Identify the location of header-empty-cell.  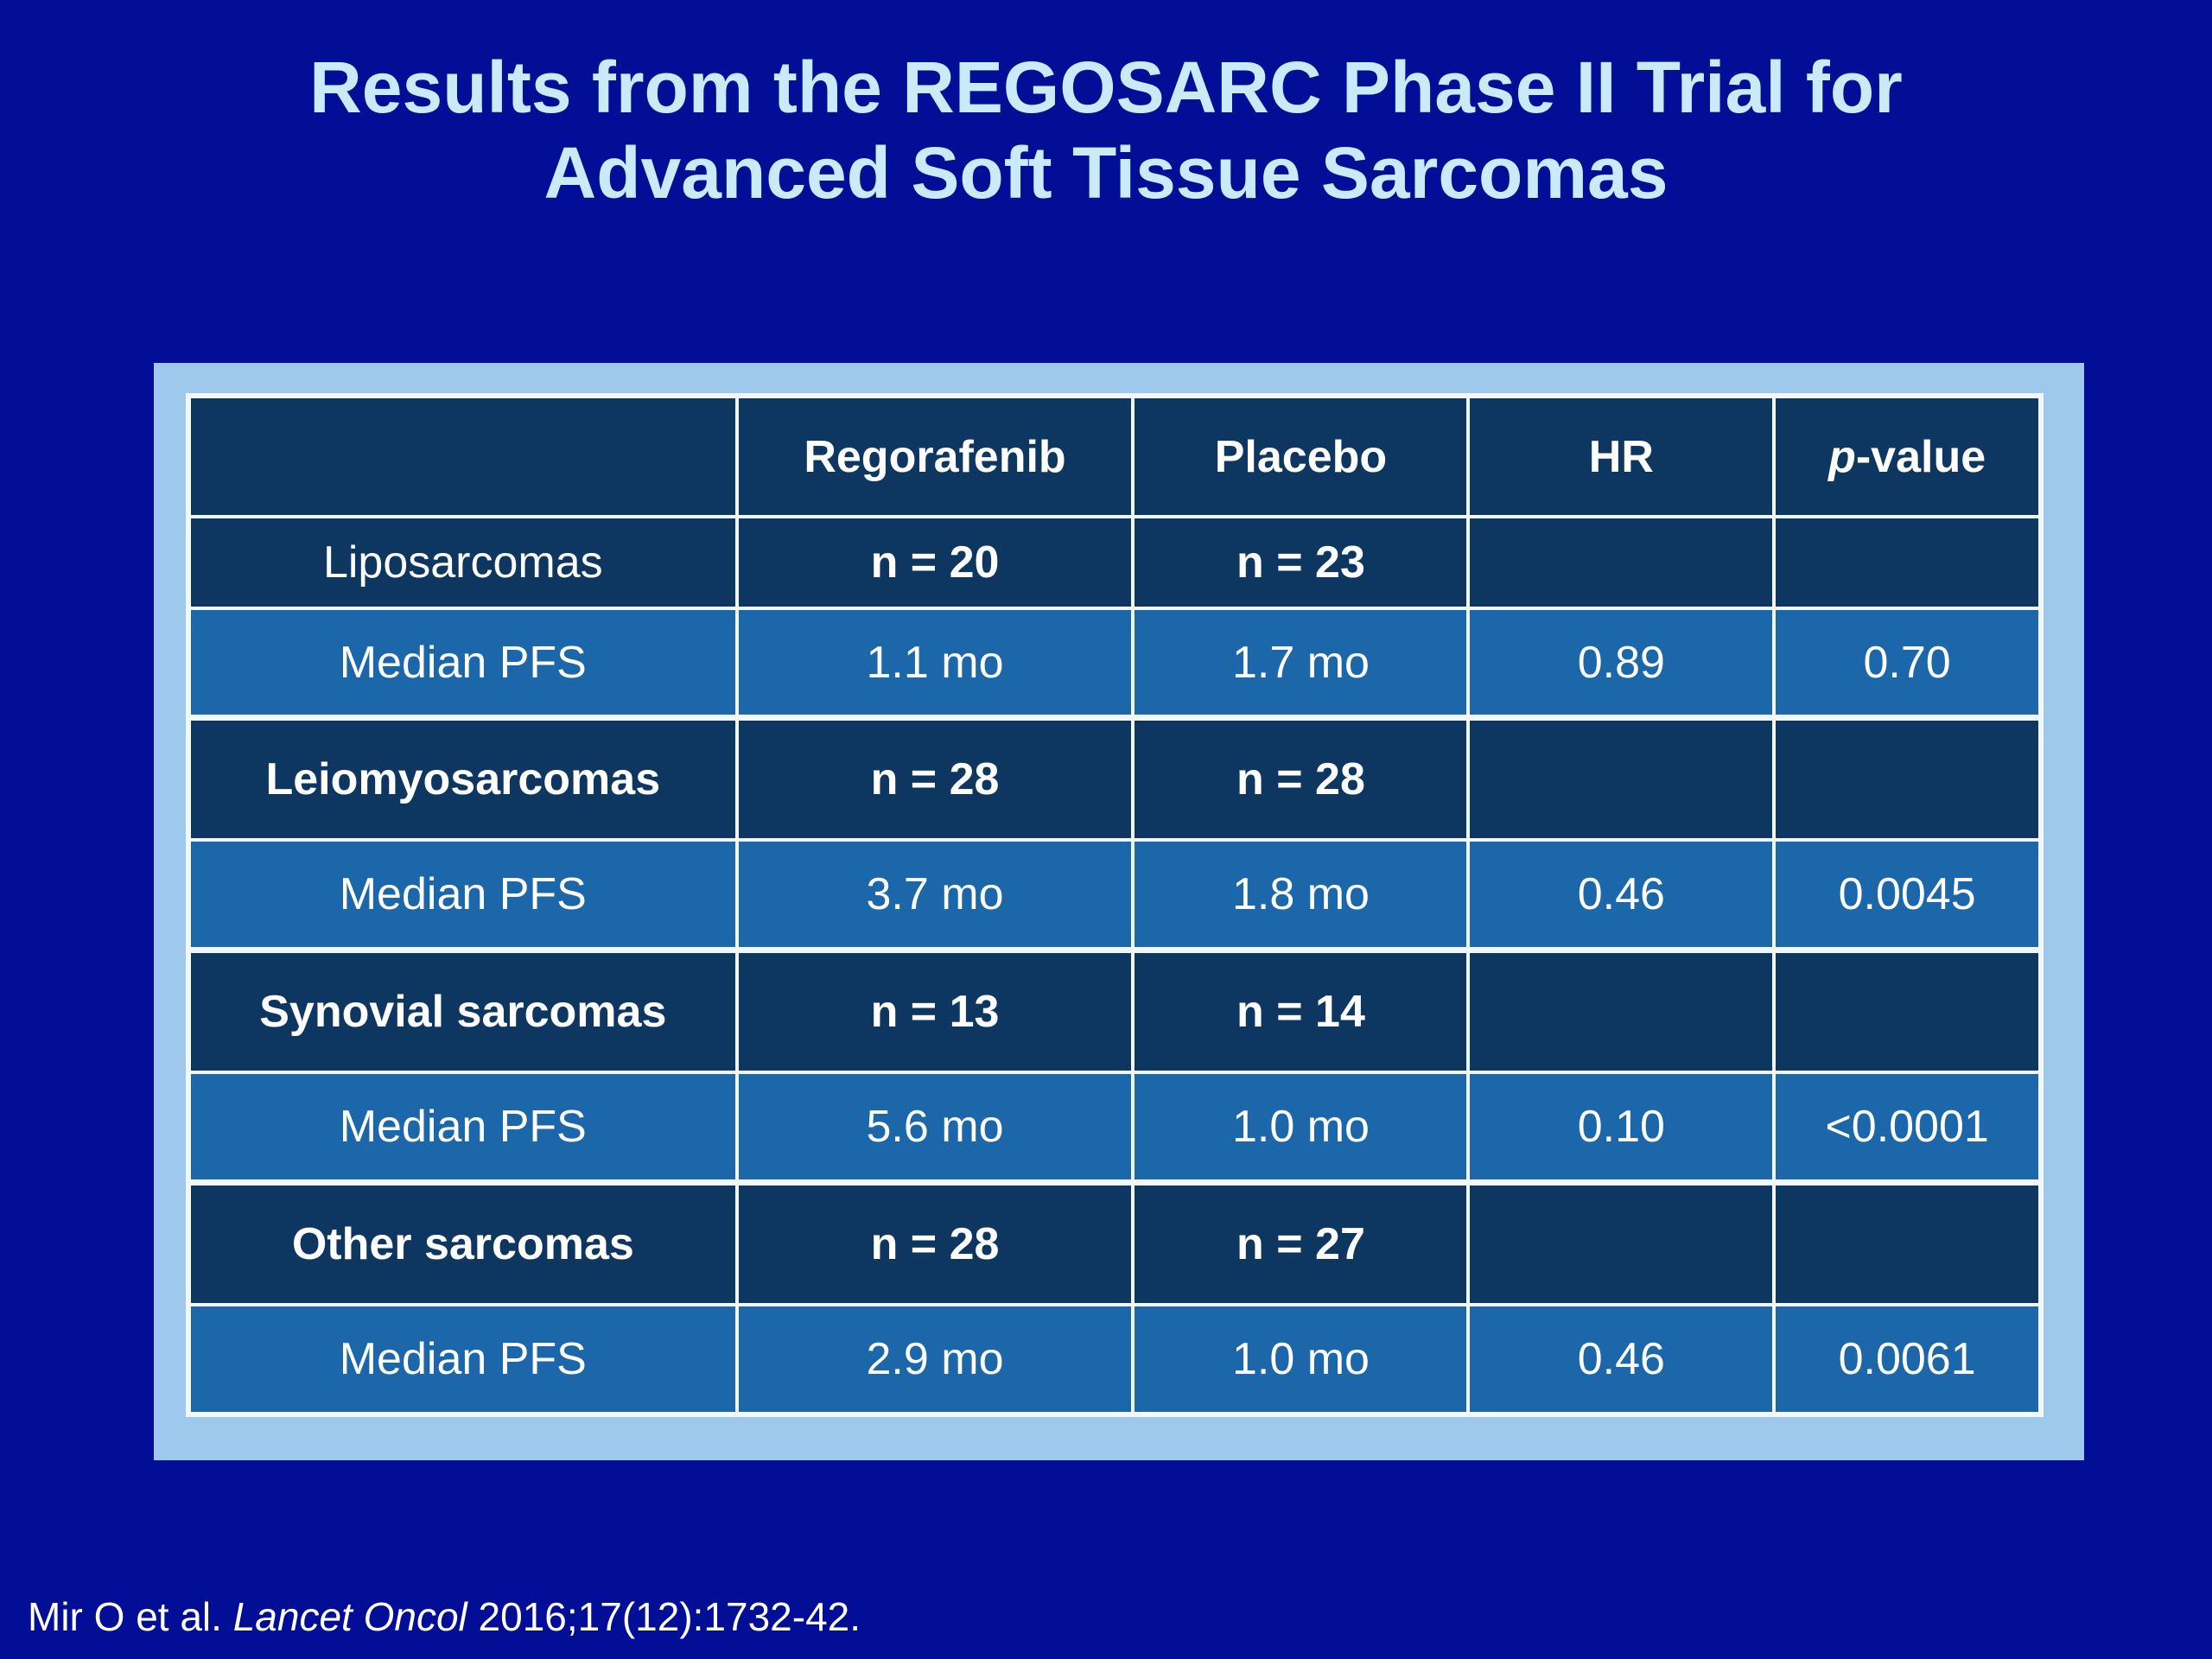
(463, 456).